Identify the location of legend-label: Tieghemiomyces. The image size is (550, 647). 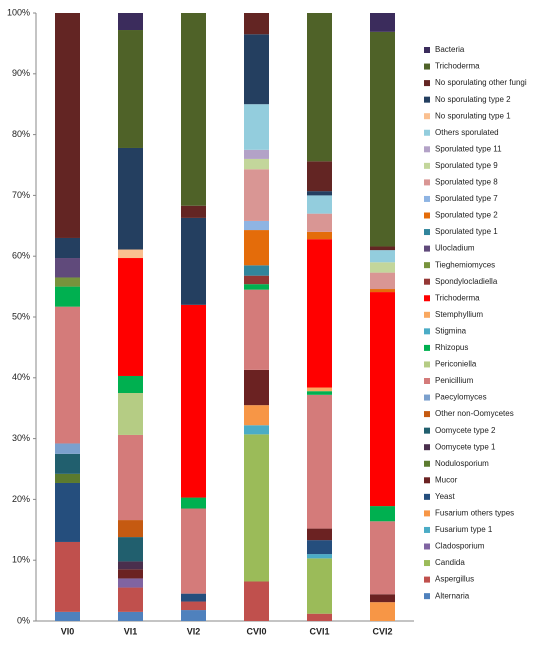
(465, 264).